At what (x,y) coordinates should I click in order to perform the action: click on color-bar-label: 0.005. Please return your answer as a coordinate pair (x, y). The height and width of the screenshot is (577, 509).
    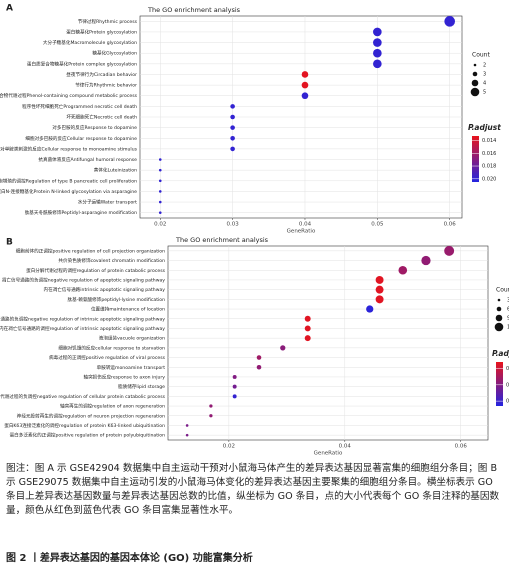
    Looking at the image, I should click on (507, 369).